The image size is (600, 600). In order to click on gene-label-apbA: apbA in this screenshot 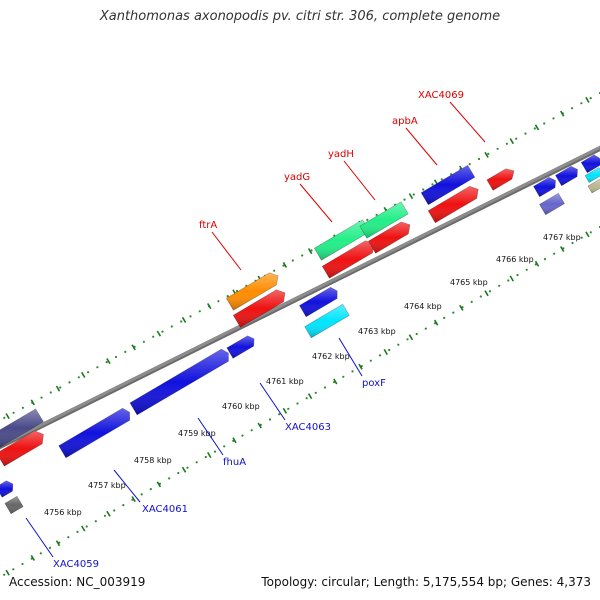, I will do `click(415, 141)`.